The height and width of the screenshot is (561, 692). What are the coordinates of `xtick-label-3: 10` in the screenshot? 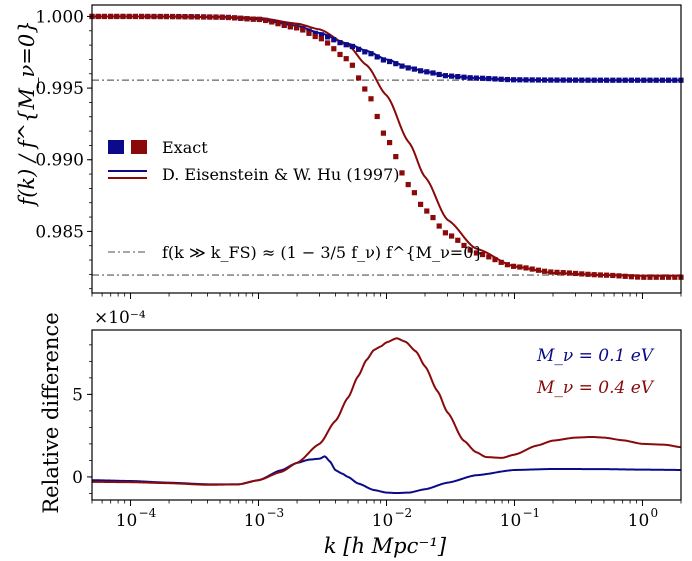 It's located at (511, 521).